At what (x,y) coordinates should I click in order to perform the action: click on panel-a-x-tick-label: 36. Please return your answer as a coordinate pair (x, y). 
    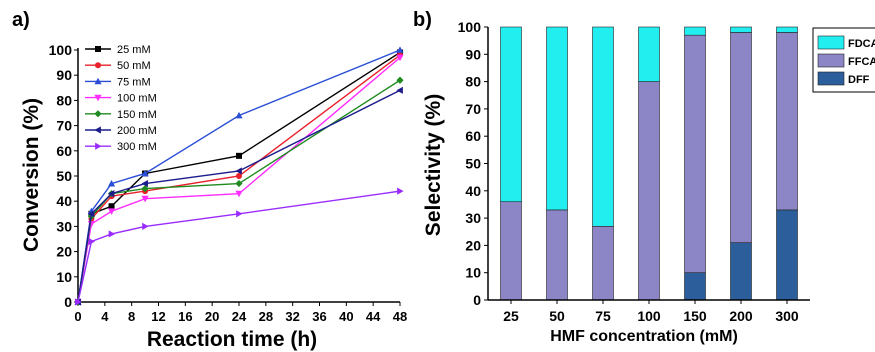
    Looking at the image, I should click on (319, 316).